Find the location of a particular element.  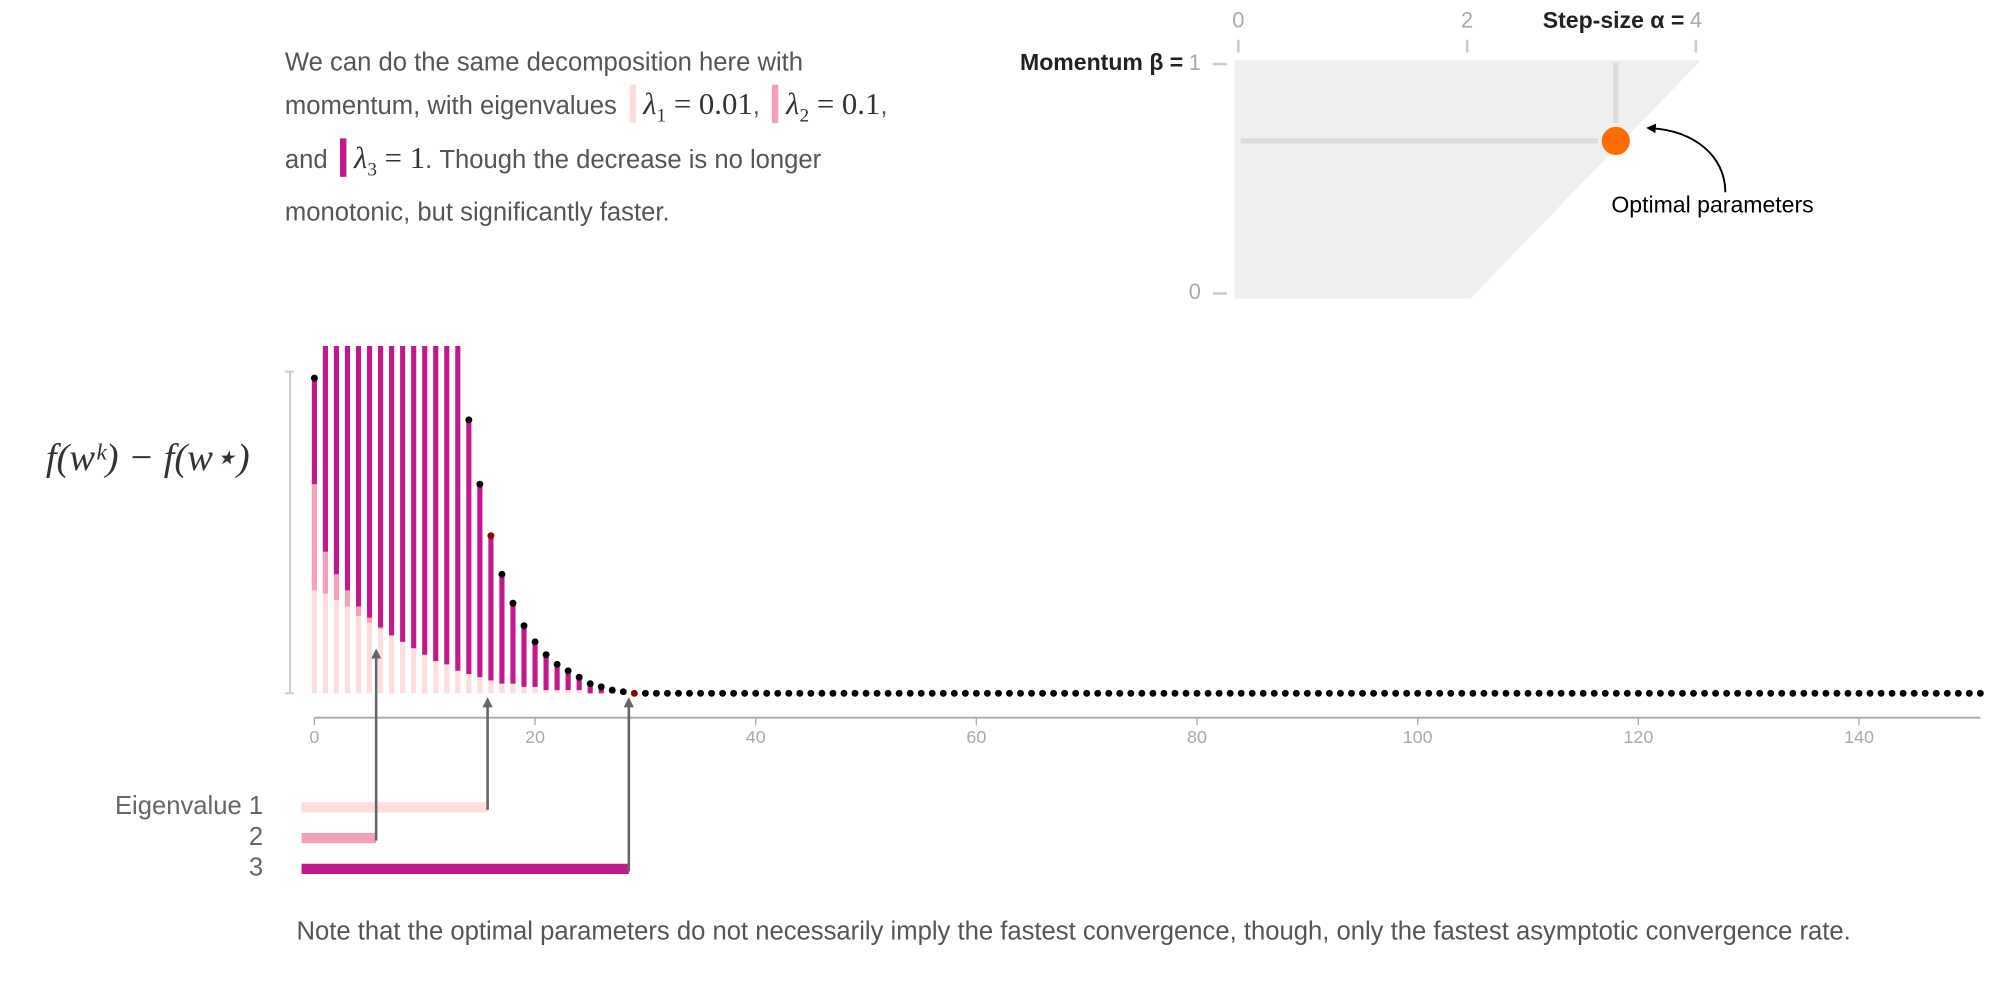

math-symbol: λ is located at coordinates (361, 158).